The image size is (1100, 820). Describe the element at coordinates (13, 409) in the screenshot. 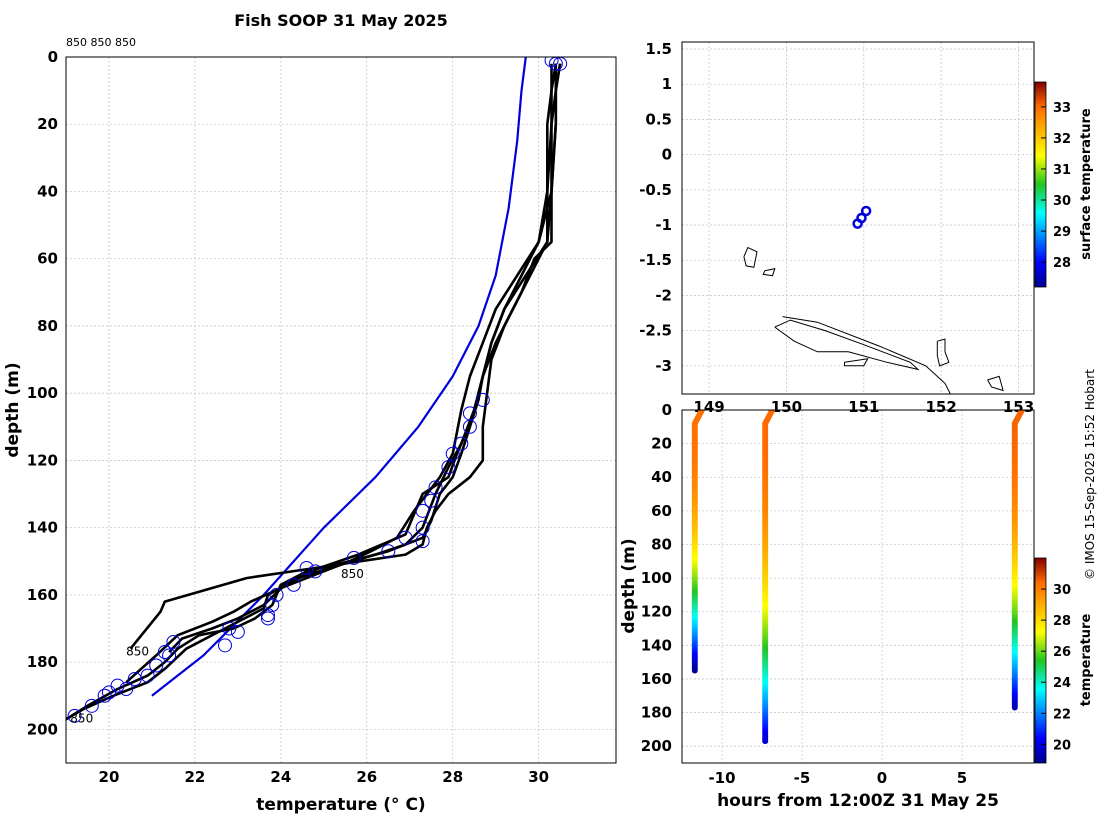

I see `profiles-y-axis-label: depth (m)` at that location.